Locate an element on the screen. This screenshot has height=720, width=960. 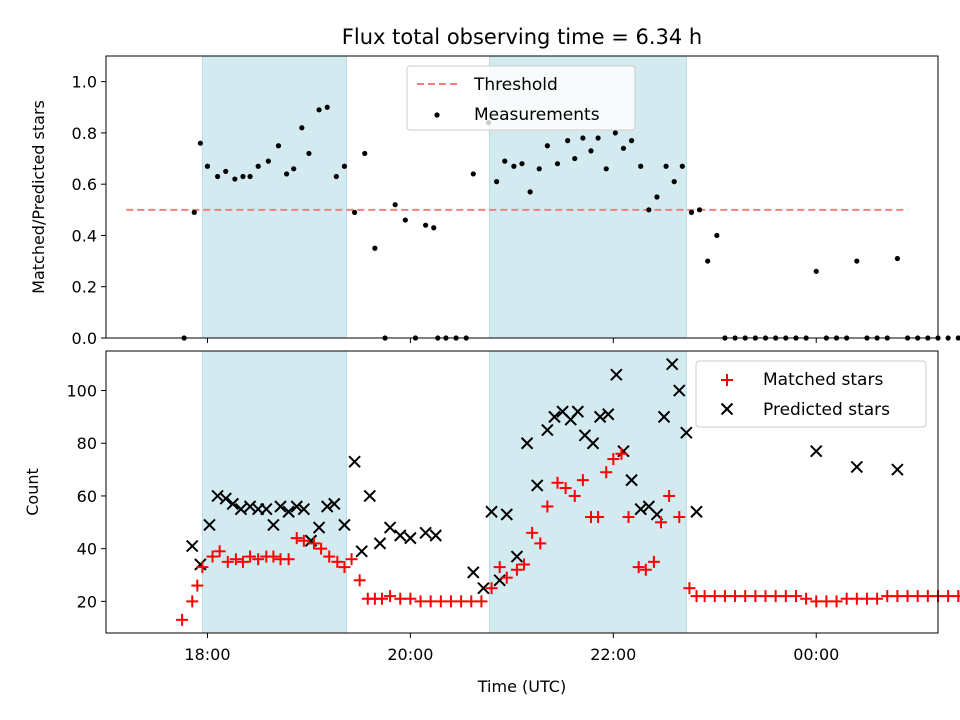
legend-bottom: Matched stars Predicted stars is located at coordinates (811, 394).